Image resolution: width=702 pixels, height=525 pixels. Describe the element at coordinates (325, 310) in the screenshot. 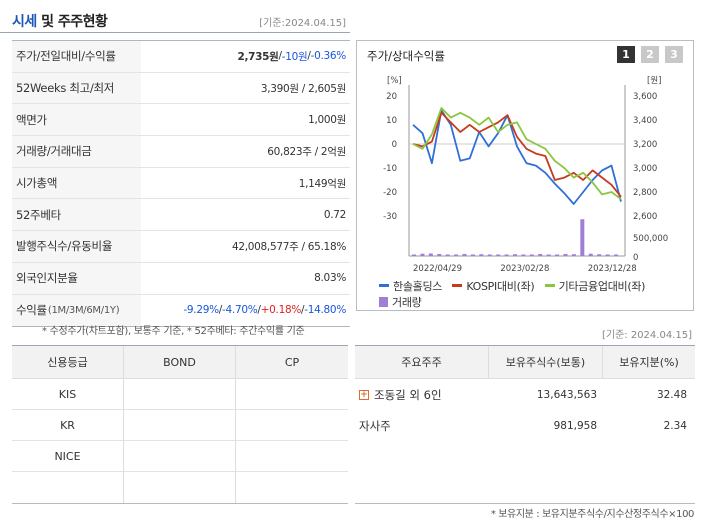

I see `return-1y: -14.80%` at that location.